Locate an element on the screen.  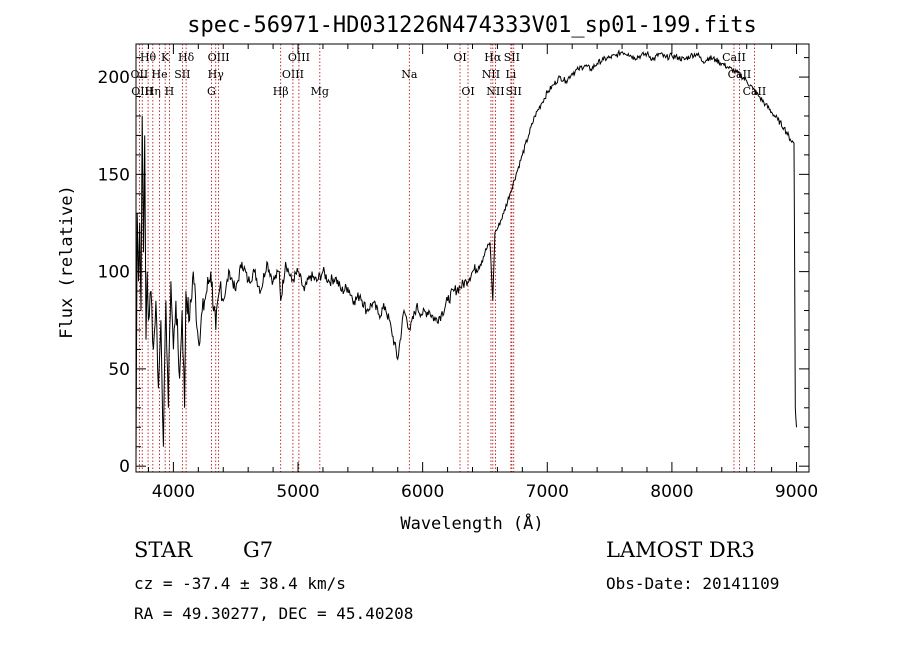
line-label-11: SII is located at coordinates (182, 74).